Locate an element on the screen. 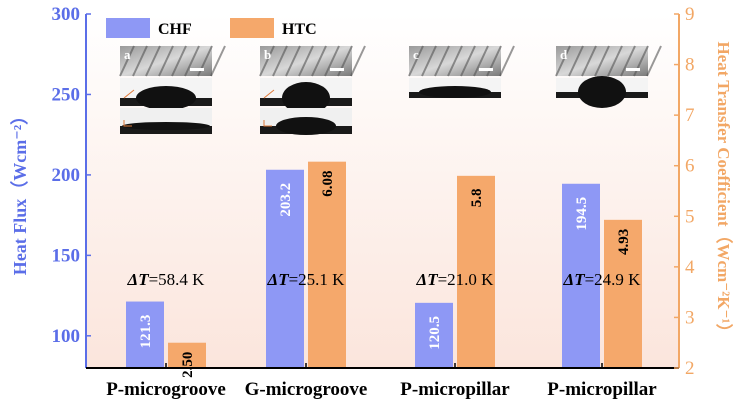 This screenshot has height=408, width=738. chf-bar-label: 194.5 is located at coordinates (582, 214).